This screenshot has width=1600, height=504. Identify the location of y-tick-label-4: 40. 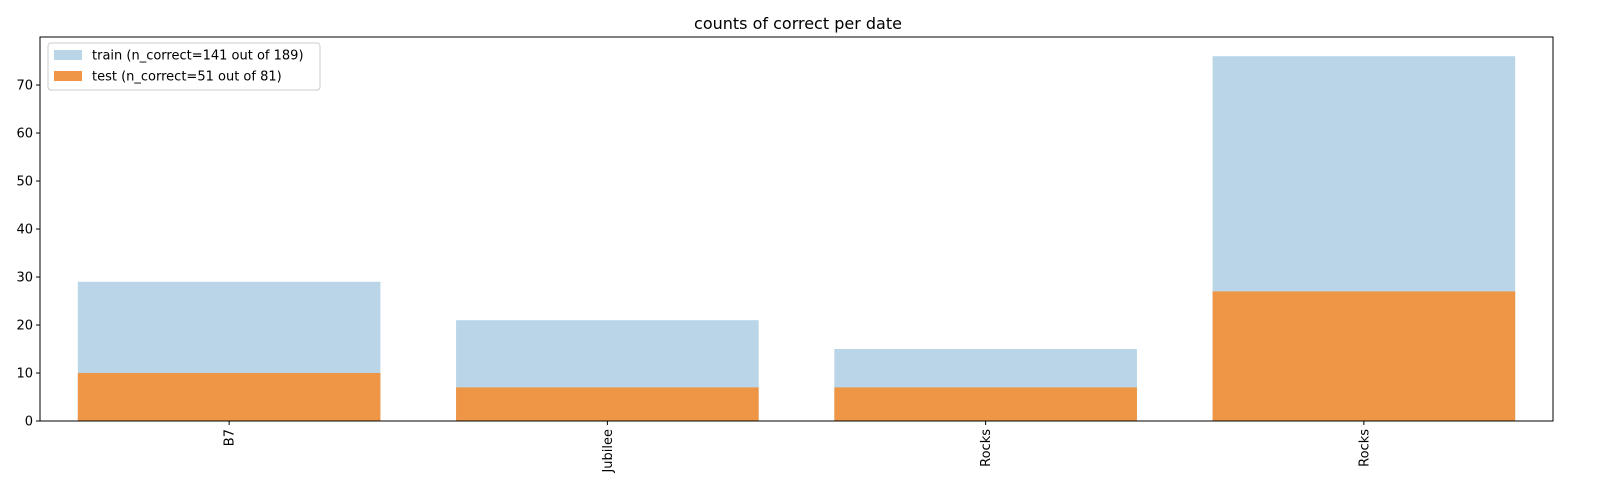
(24, 230).